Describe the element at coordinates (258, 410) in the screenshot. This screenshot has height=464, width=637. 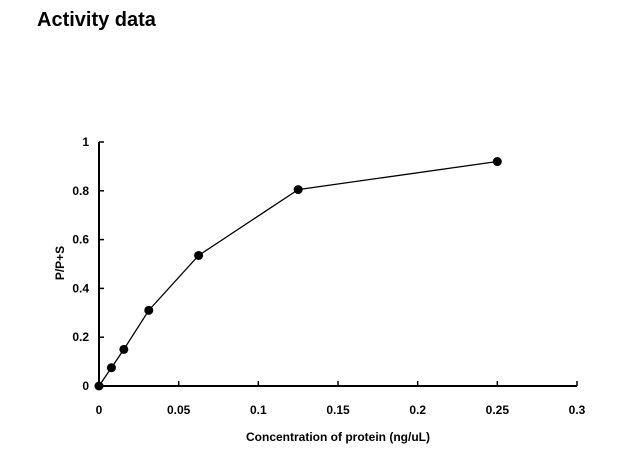
I see `x-tick-label: 0.1` at that location.